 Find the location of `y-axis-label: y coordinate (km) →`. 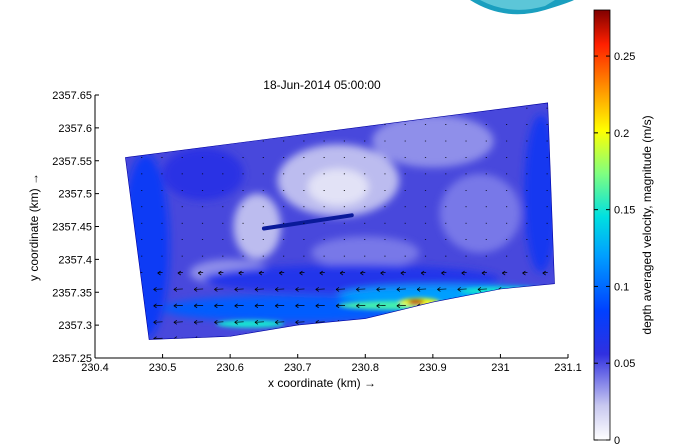

y-axis-label: y coordinate (km) → is located at coordinates (34, 227).